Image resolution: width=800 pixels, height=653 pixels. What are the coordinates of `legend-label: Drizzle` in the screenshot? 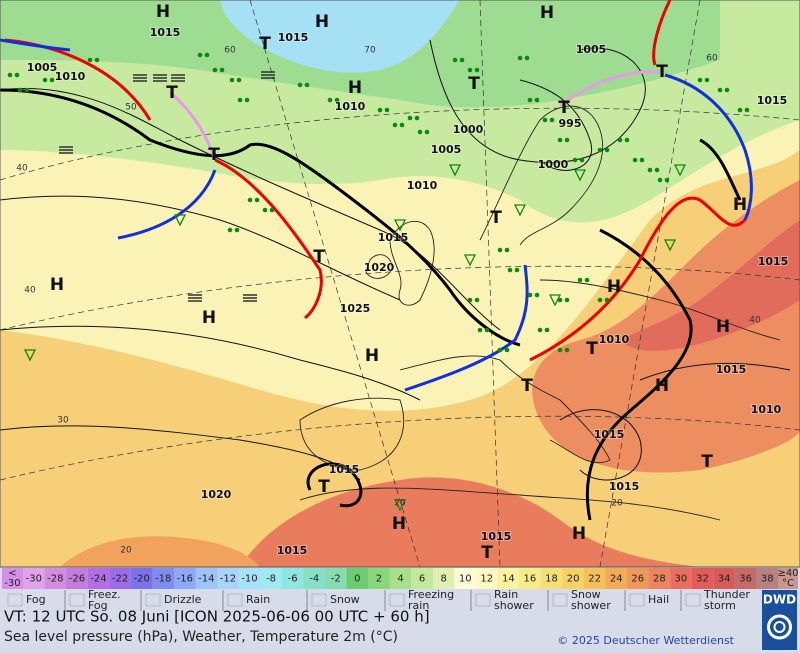 It's located at (183, 599).